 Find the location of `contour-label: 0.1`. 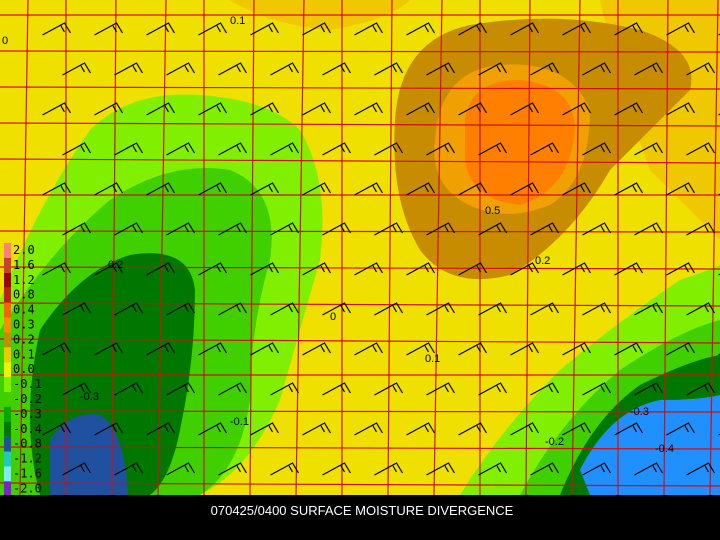

contour-label: 0.1 is located at coordinates (432, 359).